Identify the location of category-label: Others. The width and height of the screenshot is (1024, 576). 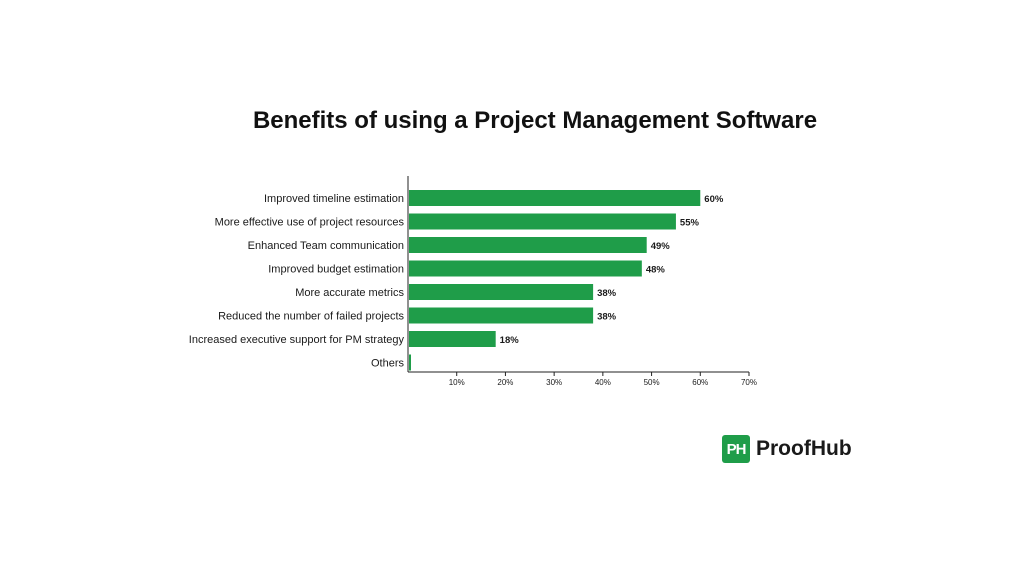
(388, 364).